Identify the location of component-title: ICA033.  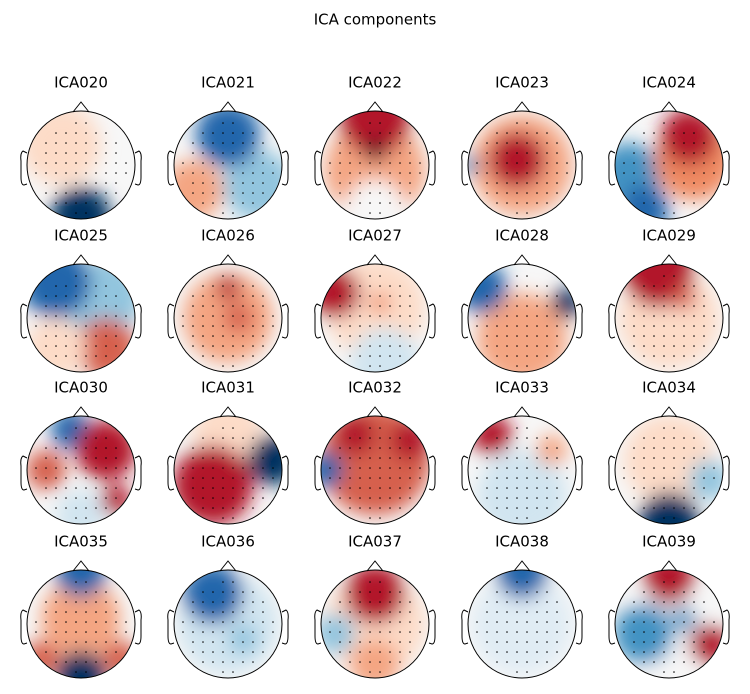
(522, 388).